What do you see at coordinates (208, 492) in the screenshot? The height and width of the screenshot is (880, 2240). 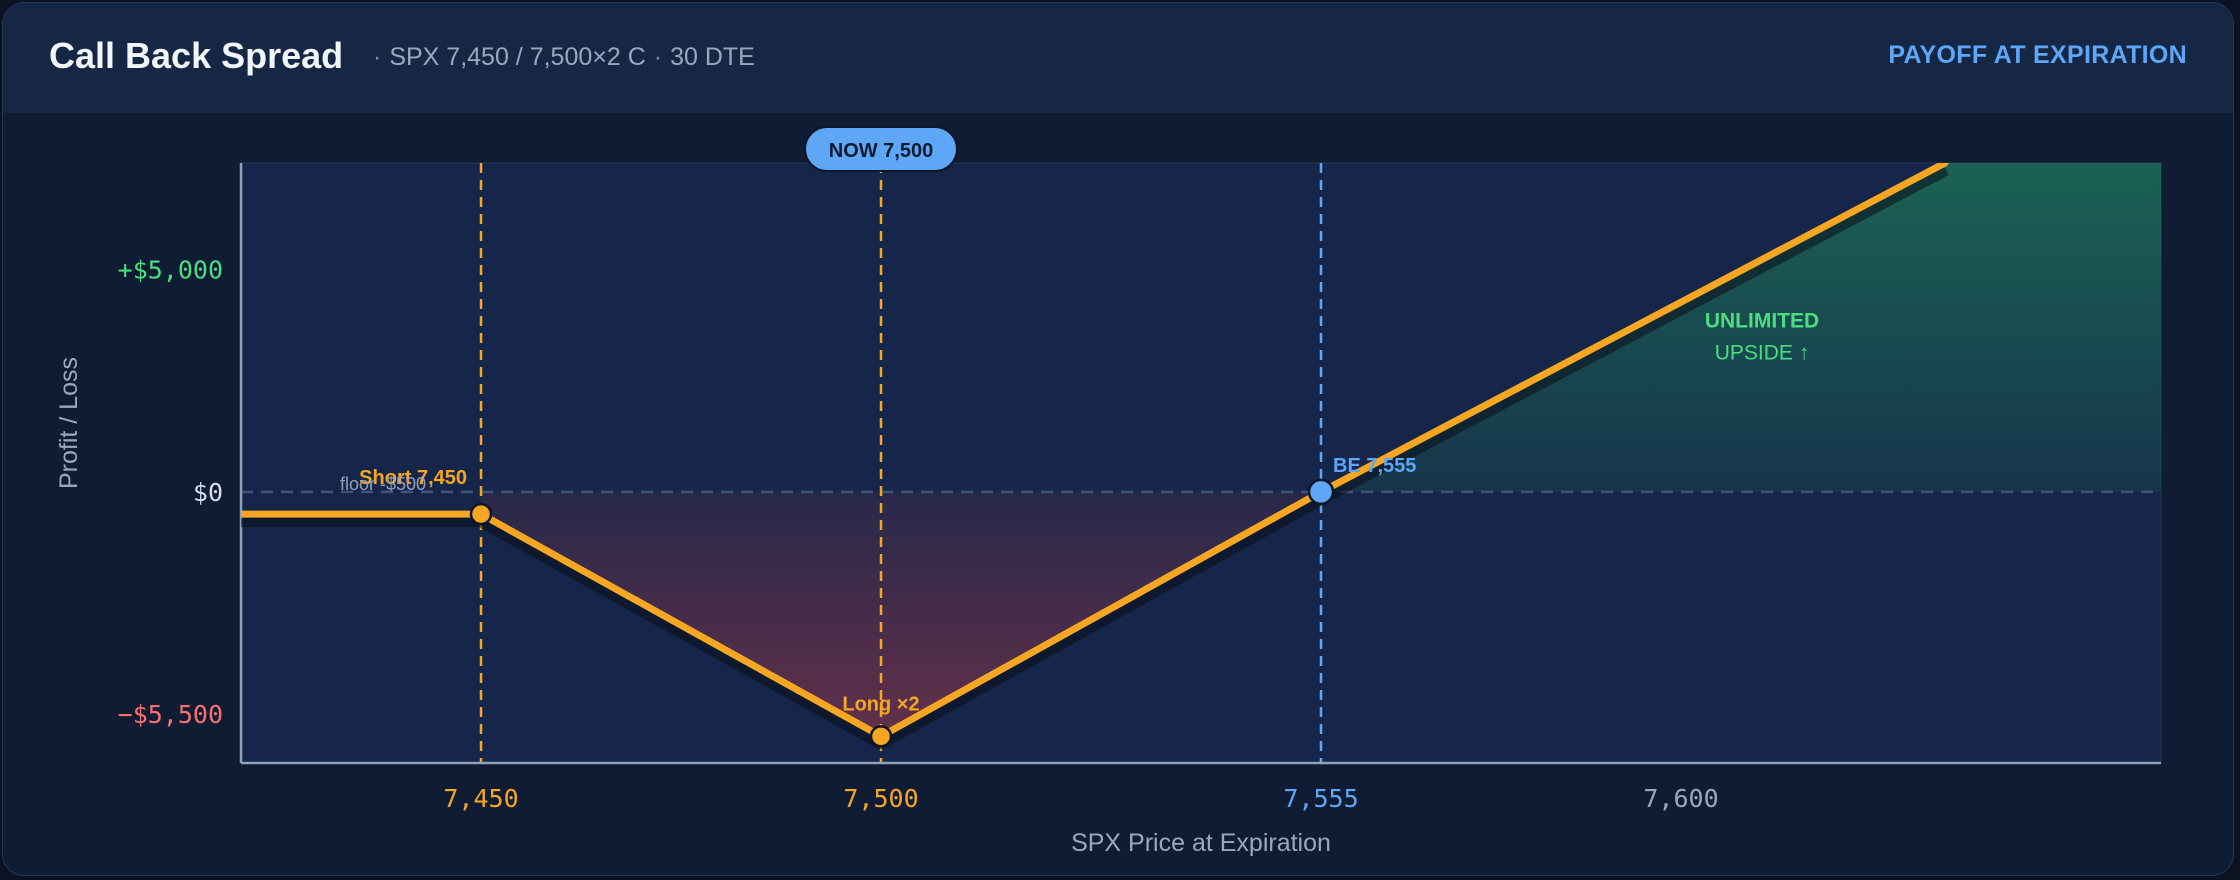 I see `y-tick-label-1: $0` at bounding box center [208, 492].